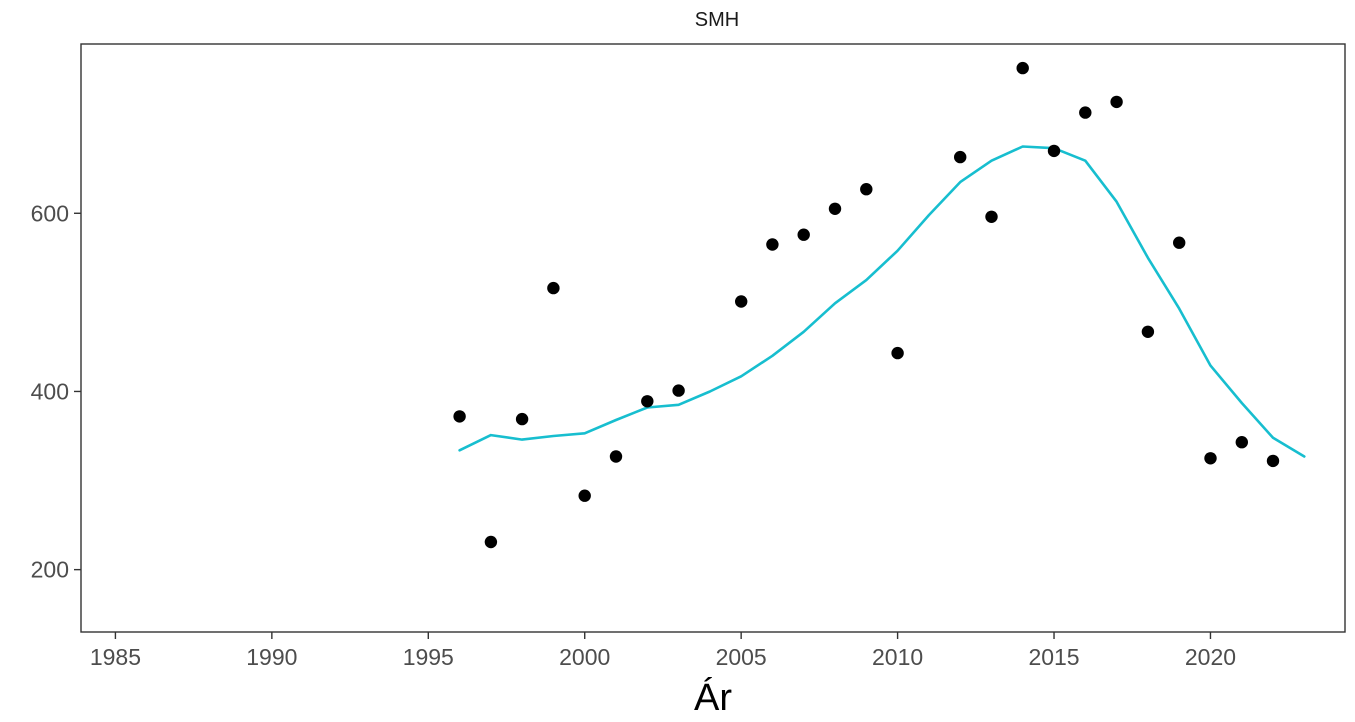 This screenshot has height=722, width=1355. What do you see at coordinates (960, 157) in the screenshot?
I see `data-point-2012` at bounding box center [960, 157].